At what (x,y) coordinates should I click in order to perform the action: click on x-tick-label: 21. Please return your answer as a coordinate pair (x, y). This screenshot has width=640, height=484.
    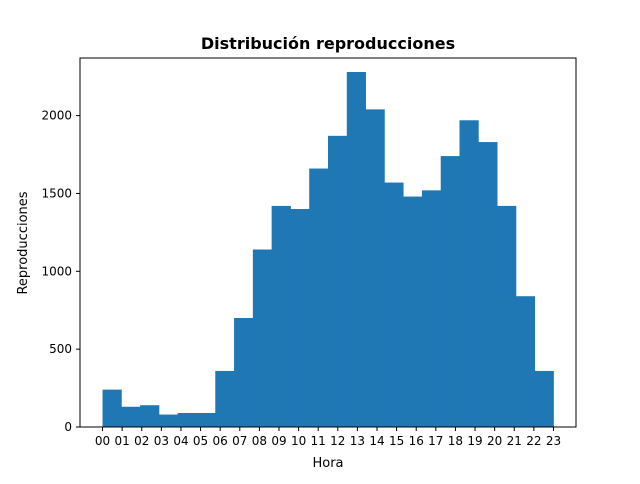
    Looking at the image, I should click on (514, 441).